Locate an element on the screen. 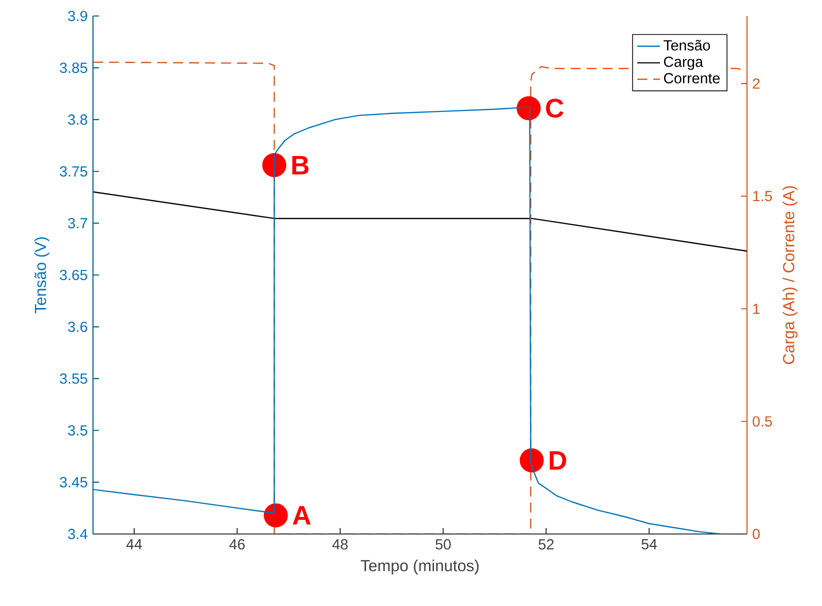  legend-label: Corrente is located at coordinates (692, 78).